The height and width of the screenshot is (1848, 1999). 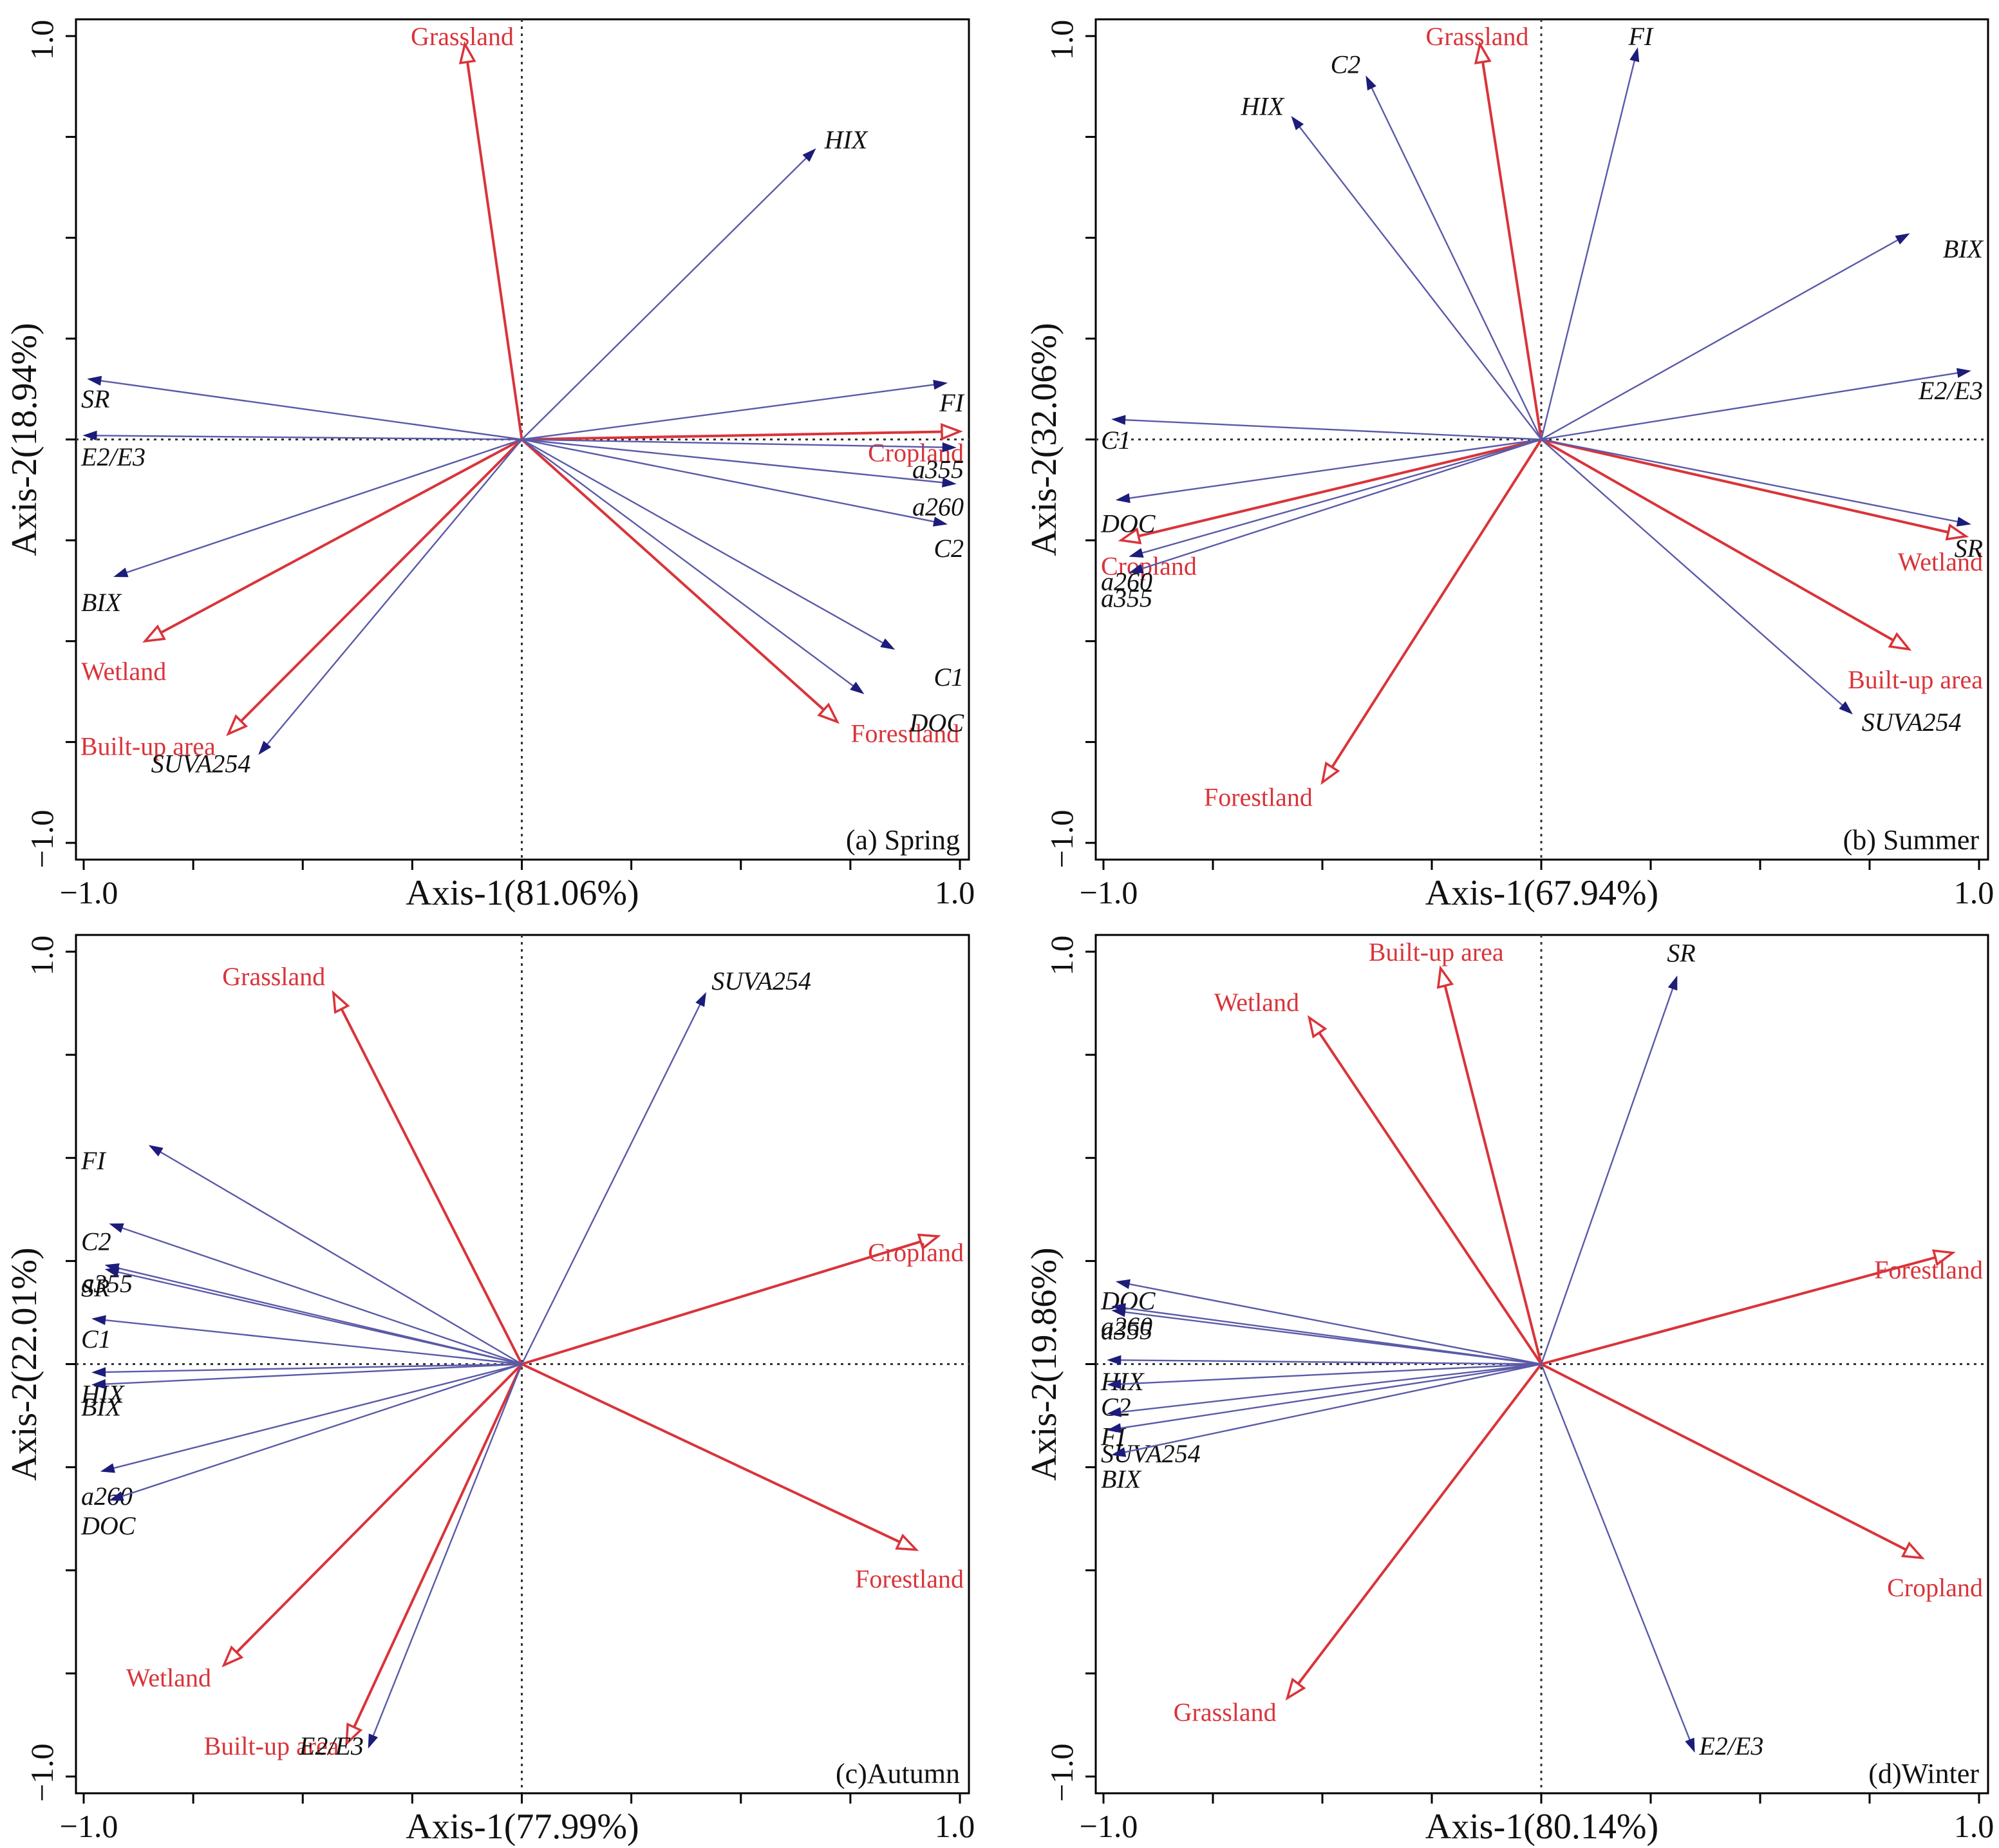 I want to click on y-tick-label-min: −1.0, so click(x=1062, y=1773).